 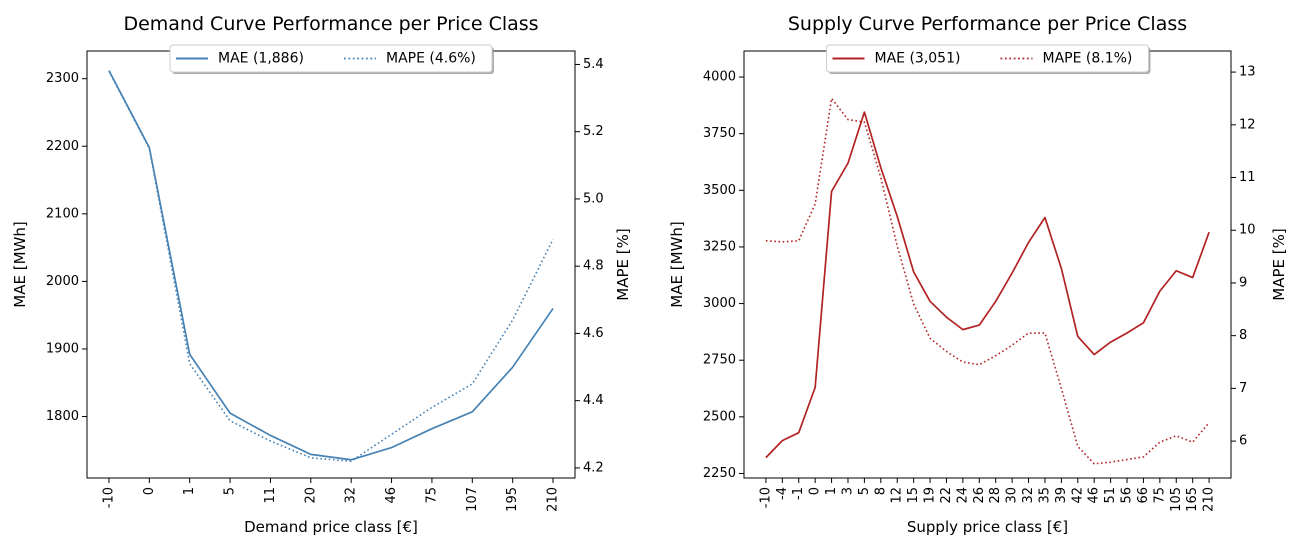 What do you see at coordinates (1247, 72) in the screenshot?
I see `y2-tick-label: 13` at bounding box center [1247, 72].